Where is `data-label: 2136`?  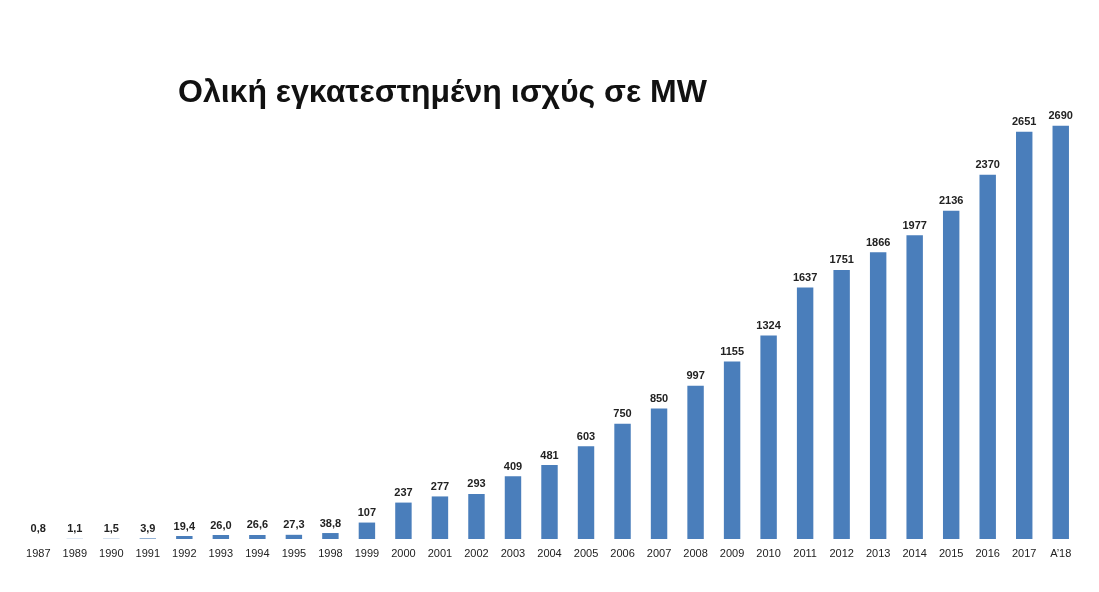
data-label: 2136 is located at coordinates (951, 200).